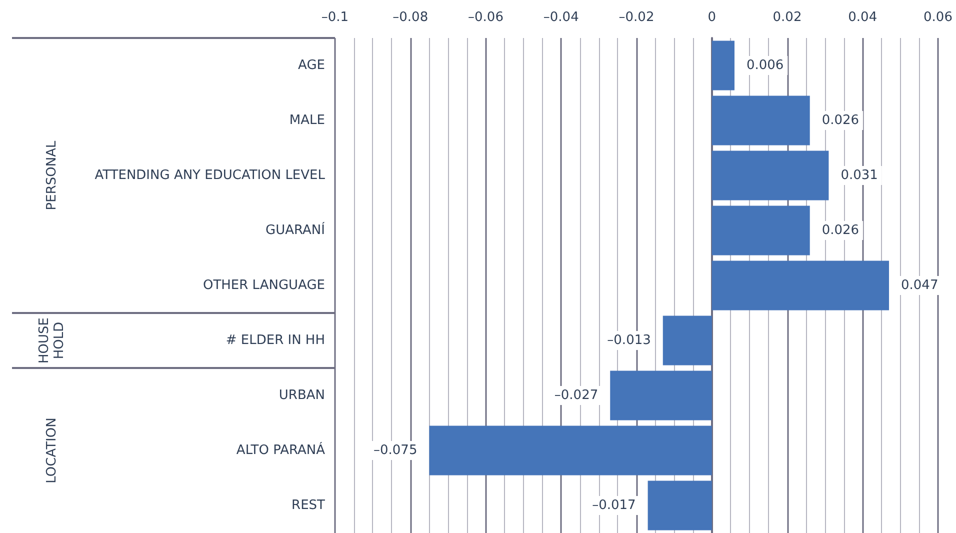  I want to click on text: LOCATION, so click(52, 451).